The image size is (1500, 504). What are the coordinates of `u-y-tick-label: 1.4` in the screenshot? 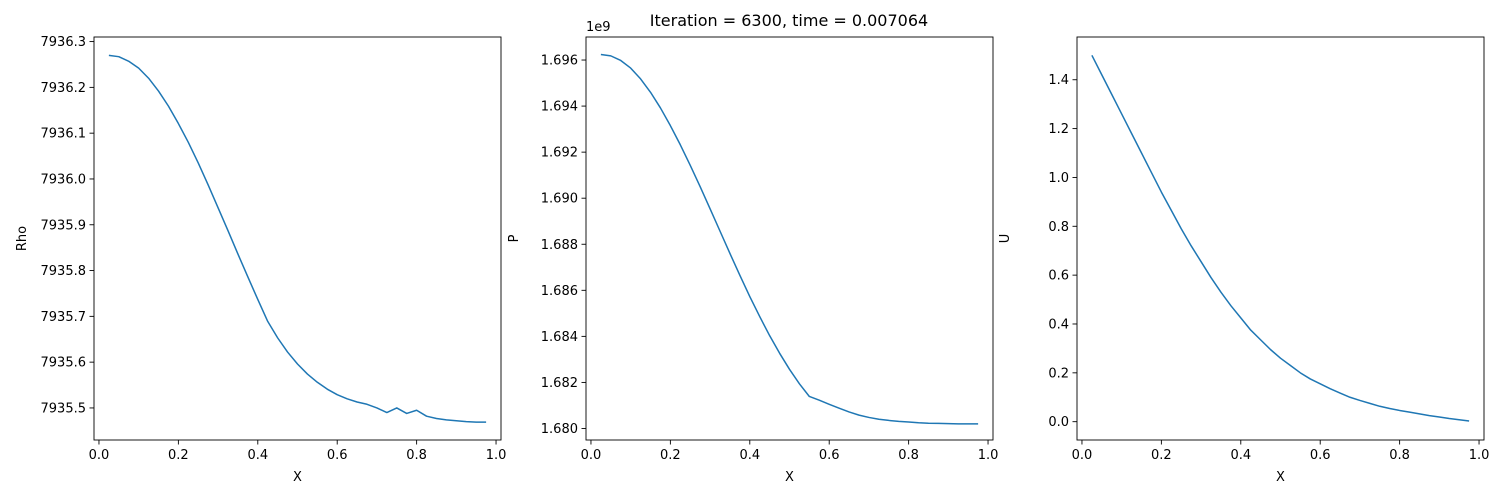 It's located at (1058, 80).